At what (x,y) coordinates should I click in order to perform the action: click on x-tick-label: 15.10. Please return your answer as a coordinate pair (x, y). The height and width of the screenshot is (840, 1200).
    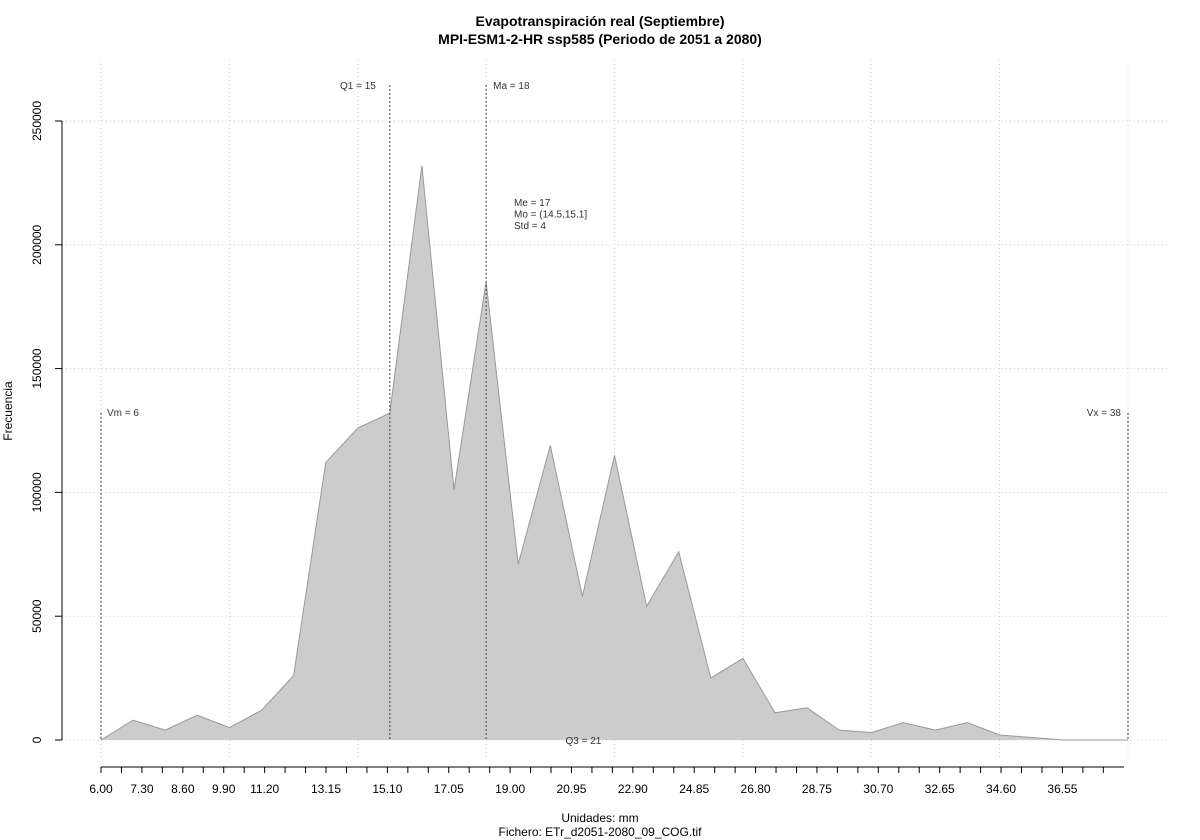
    Looking at the image, I should click on (387, 789).